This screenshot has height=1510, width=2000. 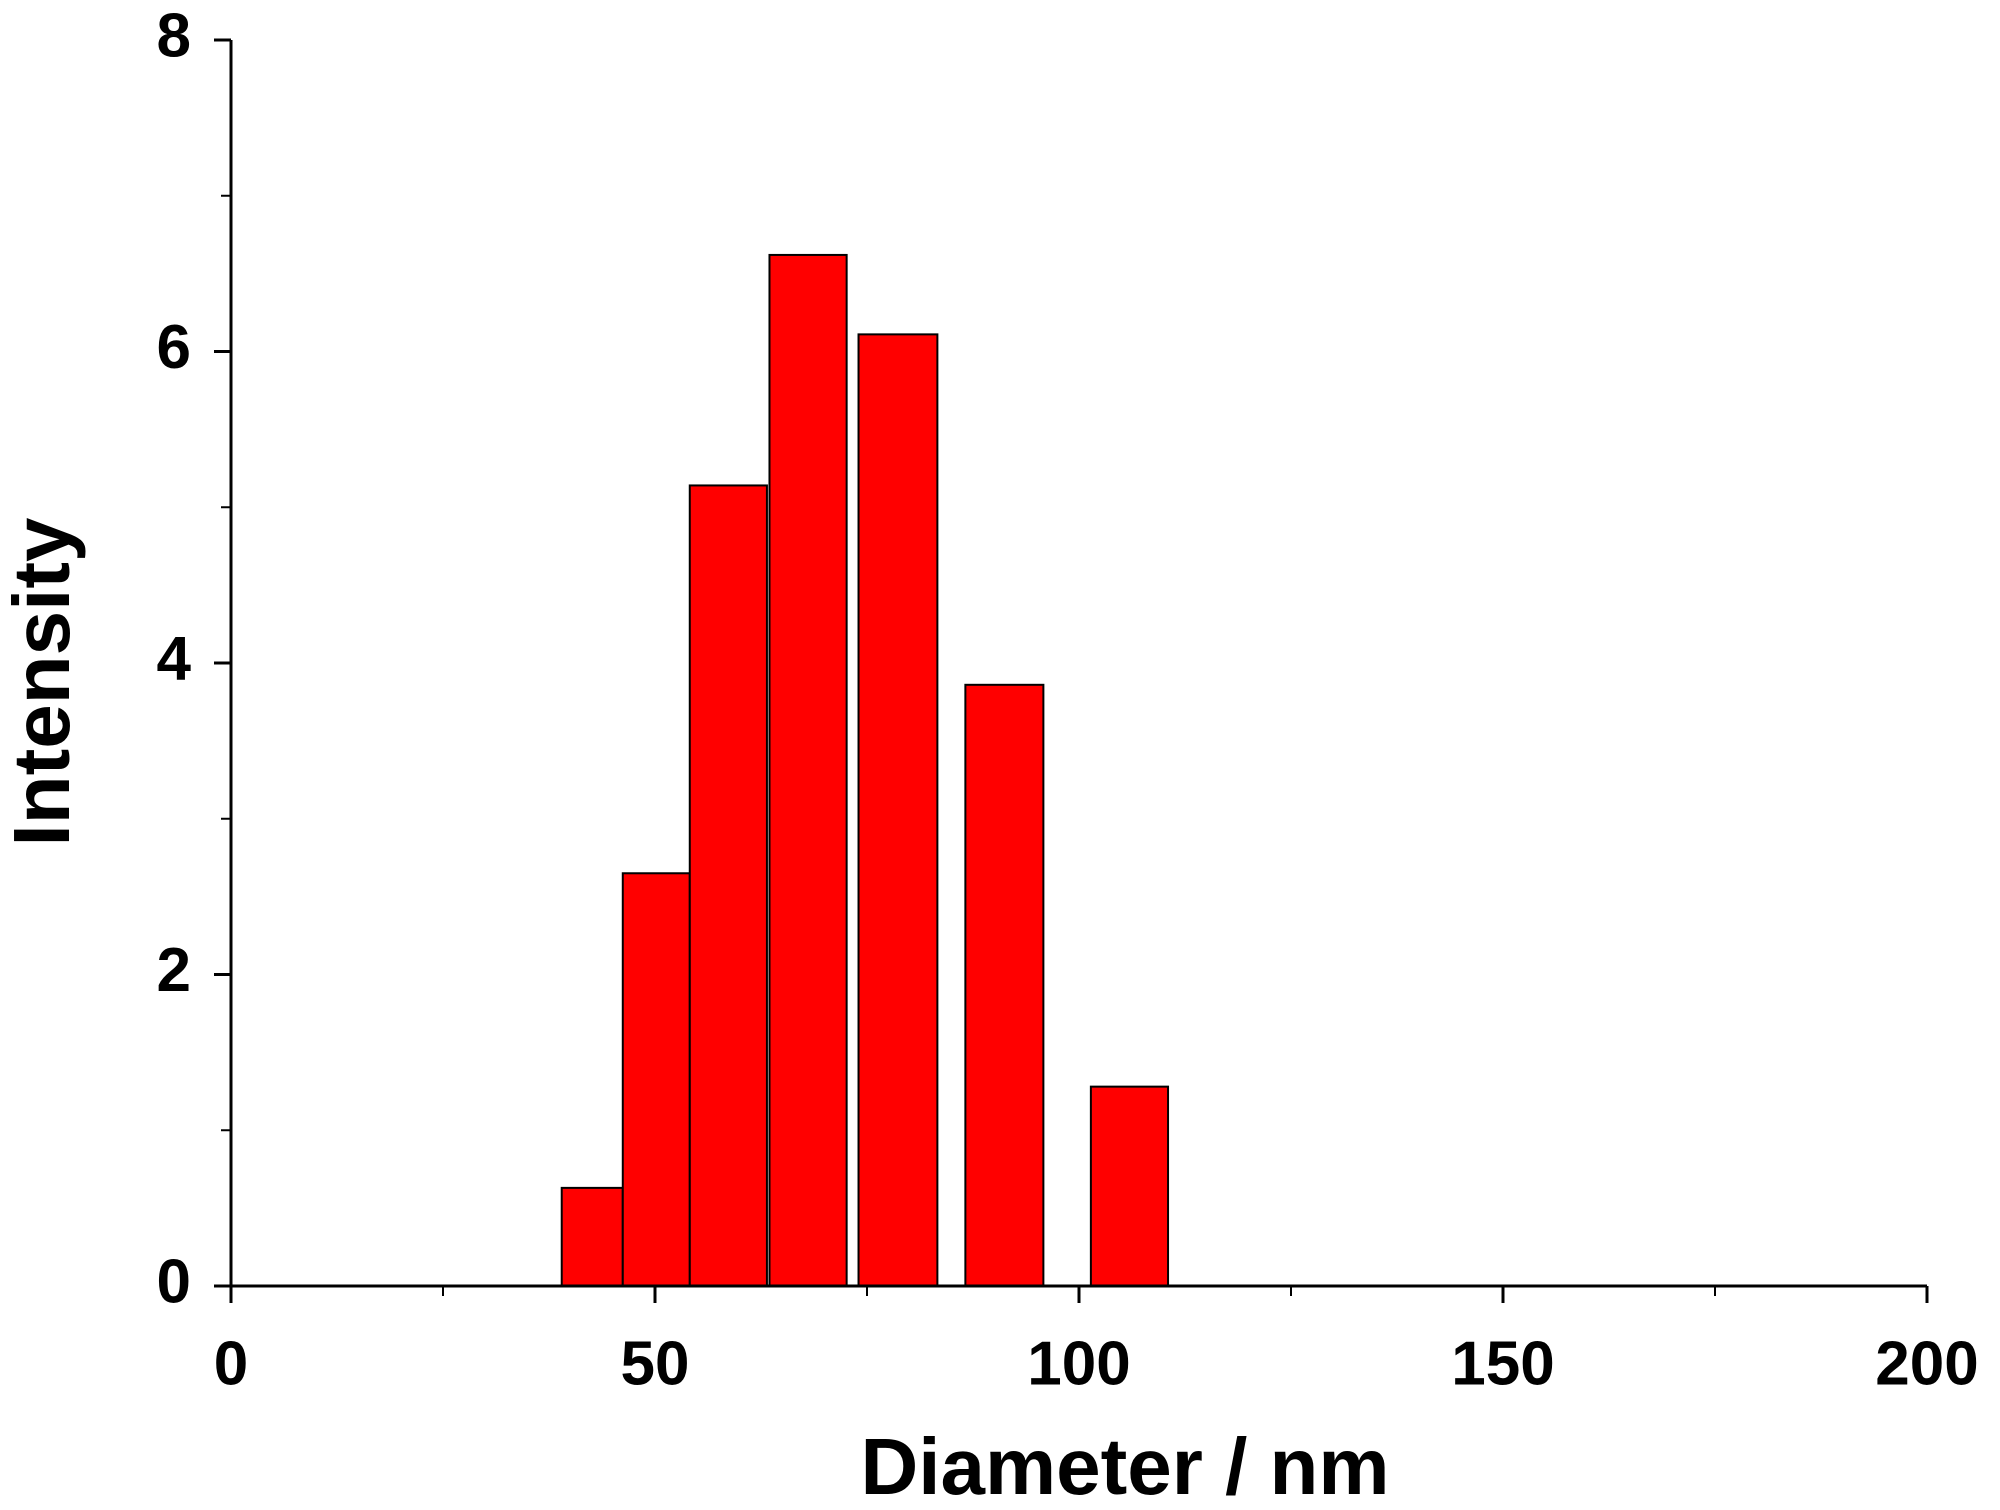 What do you see at coordinates (174, 658) in the screenshot?
I see `y-tick-label: 4` at bounding box center [174, 658].